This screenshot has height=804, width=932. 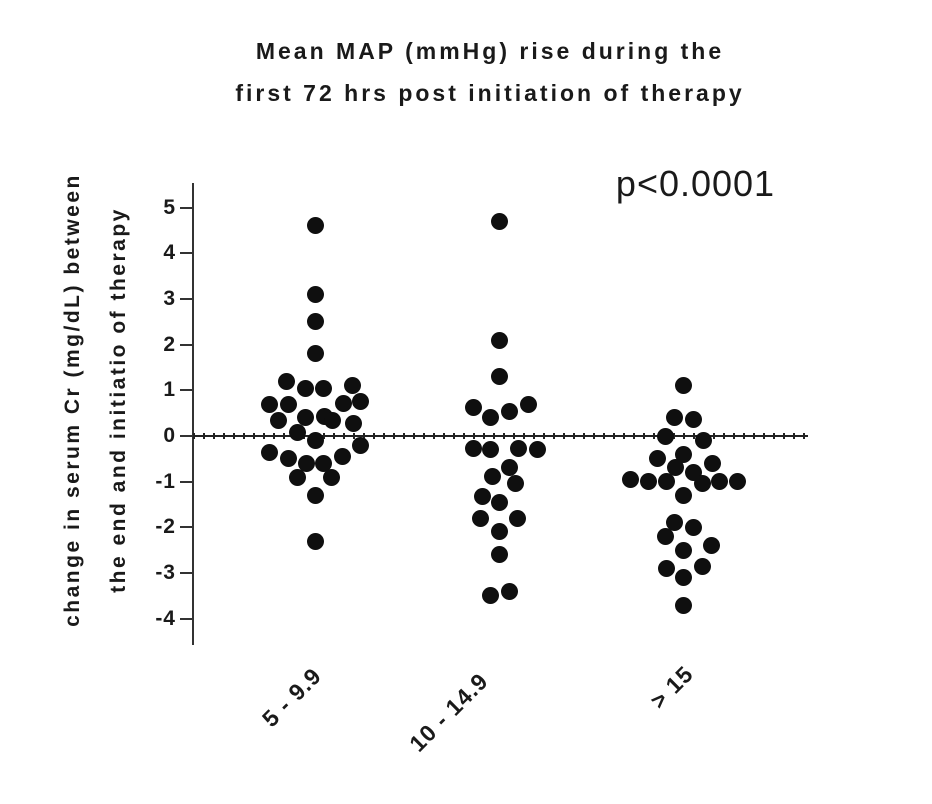 What do you see at coordinates (169, 435) in the screenshot?
I see `y-tick-label: 0` at bounding box center [169, 435].